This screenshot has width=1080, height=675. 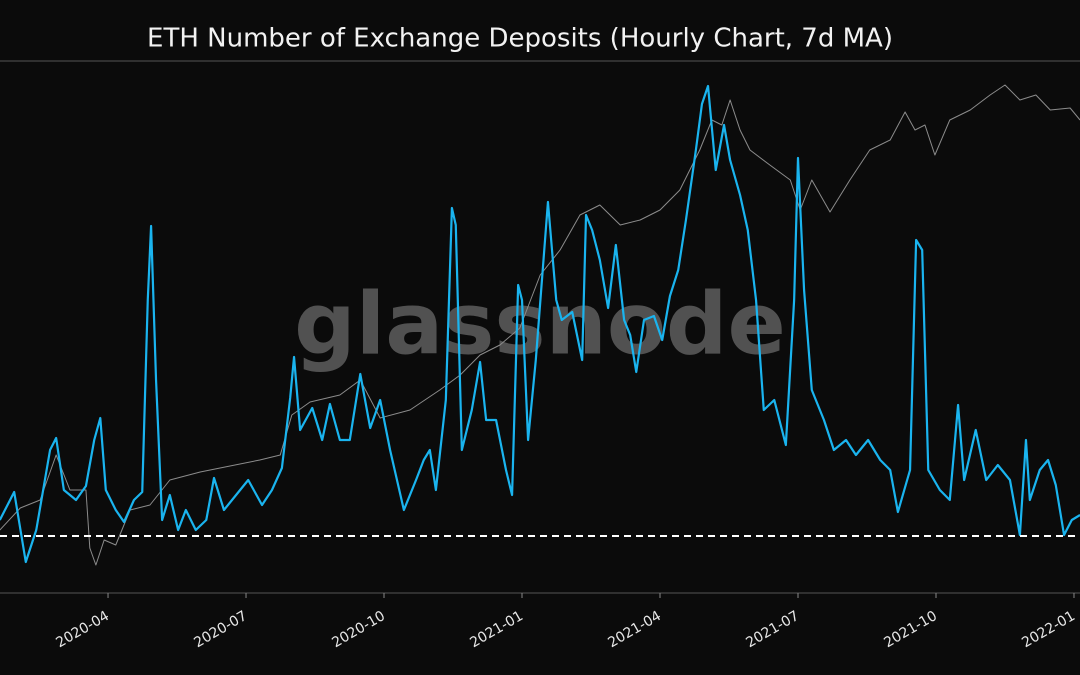 I want to click on watermark: glassnode, so click(x=540, y=324).